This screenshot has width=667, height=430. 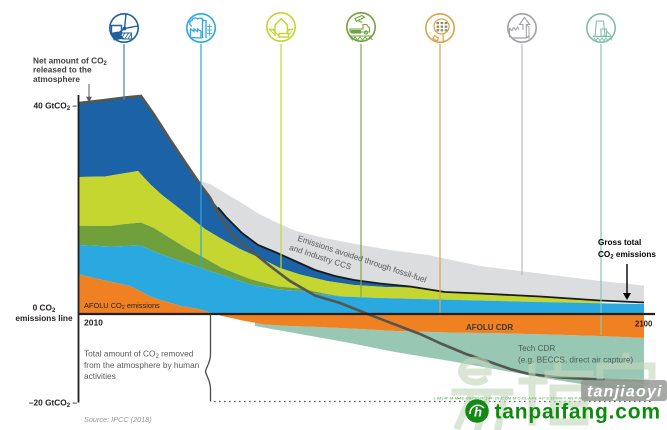 I want to click on svg-text: emissions line, so click(x=44, y=318).